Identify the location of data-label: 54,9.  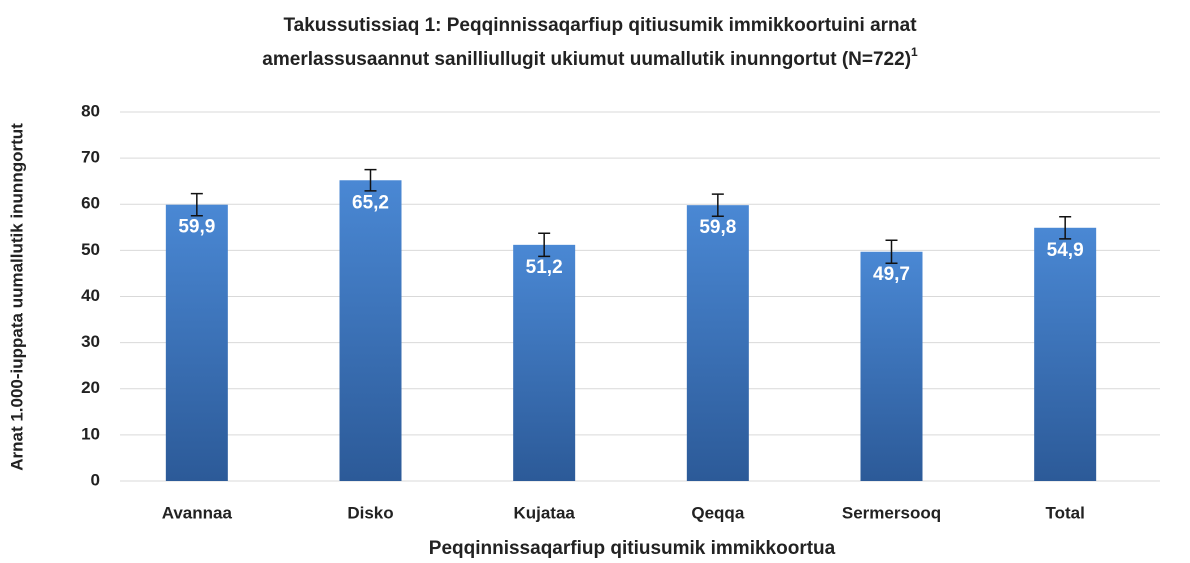
(1065, 250).